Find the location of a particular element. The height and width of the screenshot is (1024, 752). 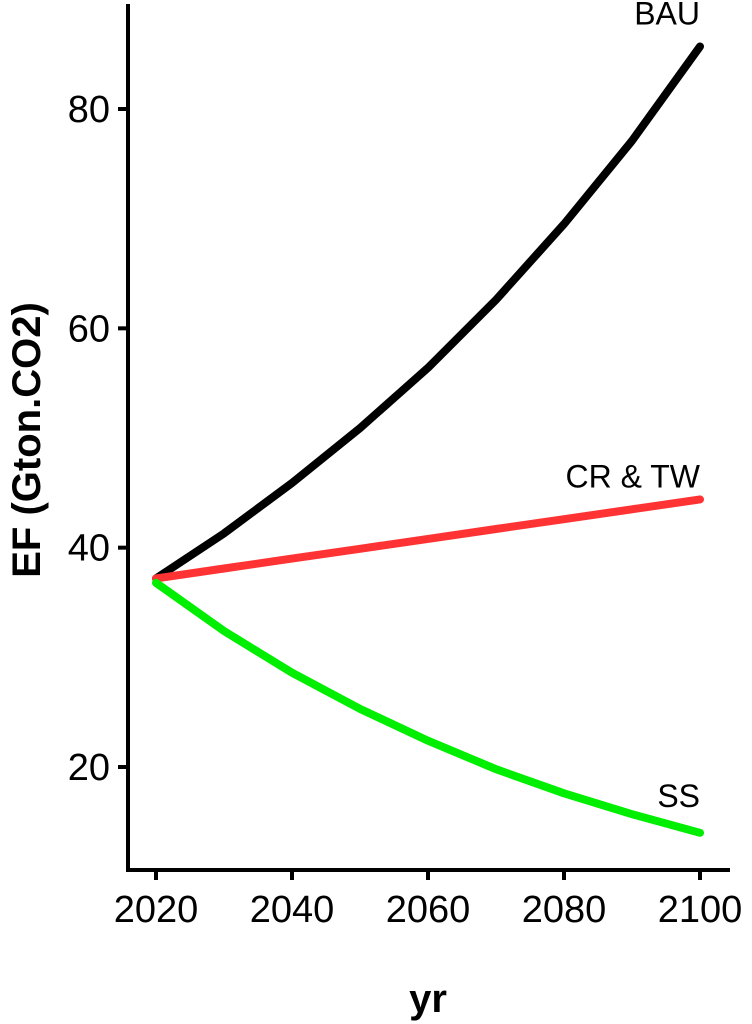

x-tick-label: 2040 is located at coordinates (292, 910).